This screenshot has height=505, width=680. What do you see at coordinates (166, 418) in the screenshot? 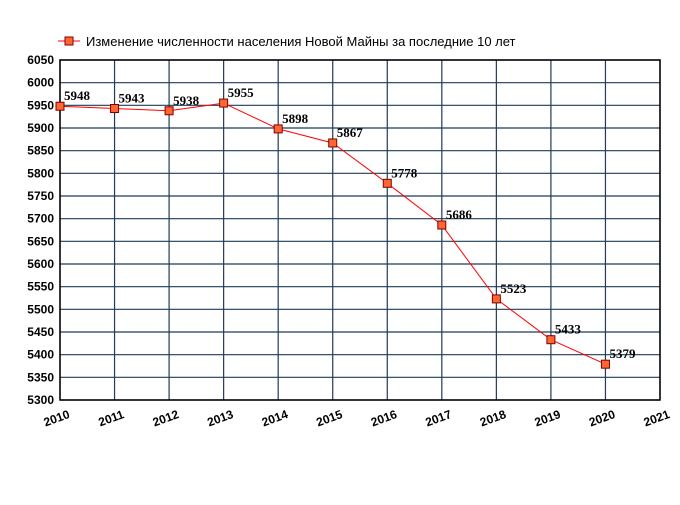
I see `x-tick-label: 2012` at bounding box center [166, 418].